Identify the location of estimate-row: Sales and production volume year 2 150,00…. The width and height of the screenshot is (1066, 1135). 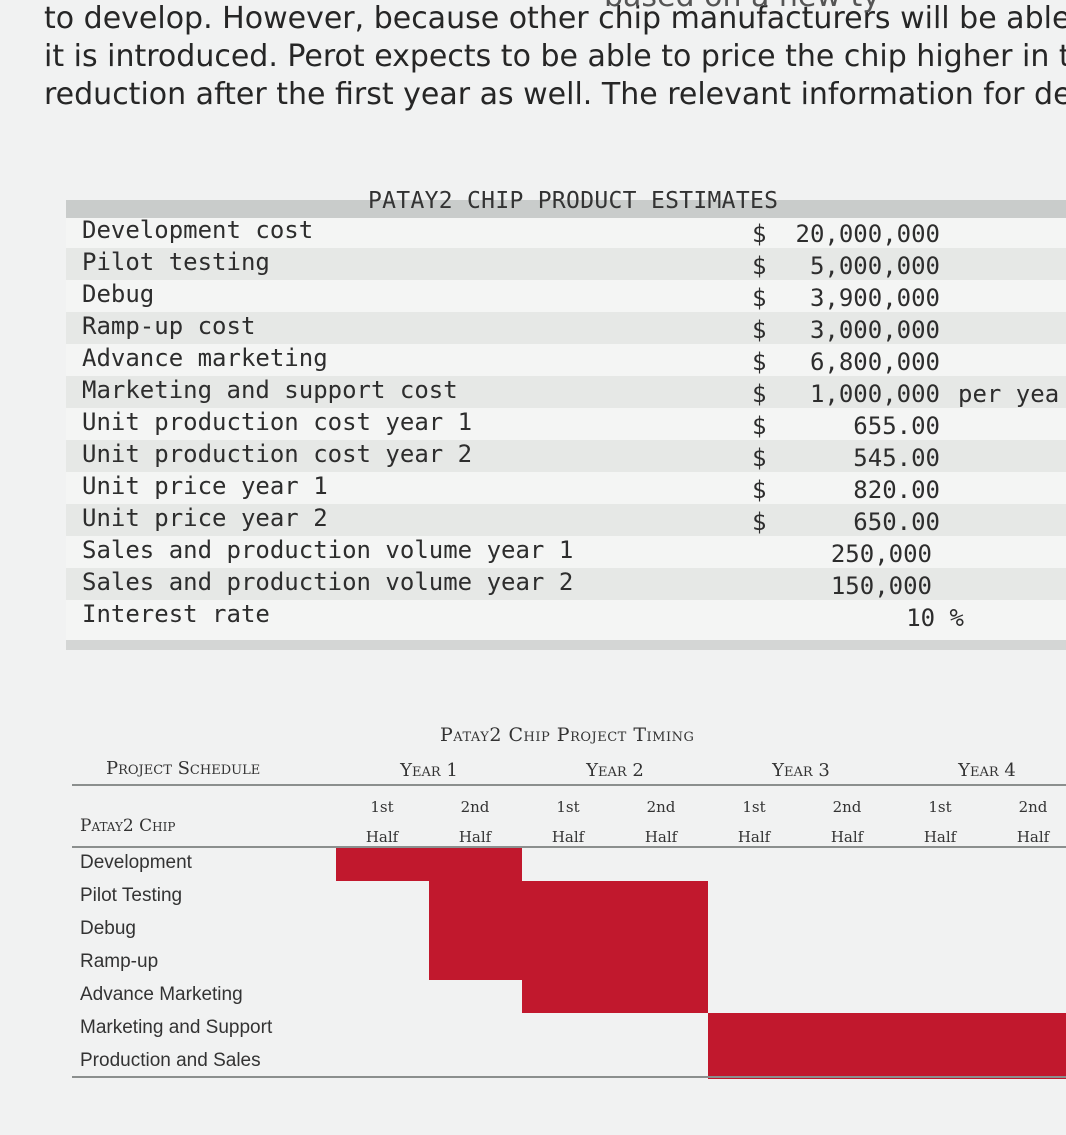
(566, 584).